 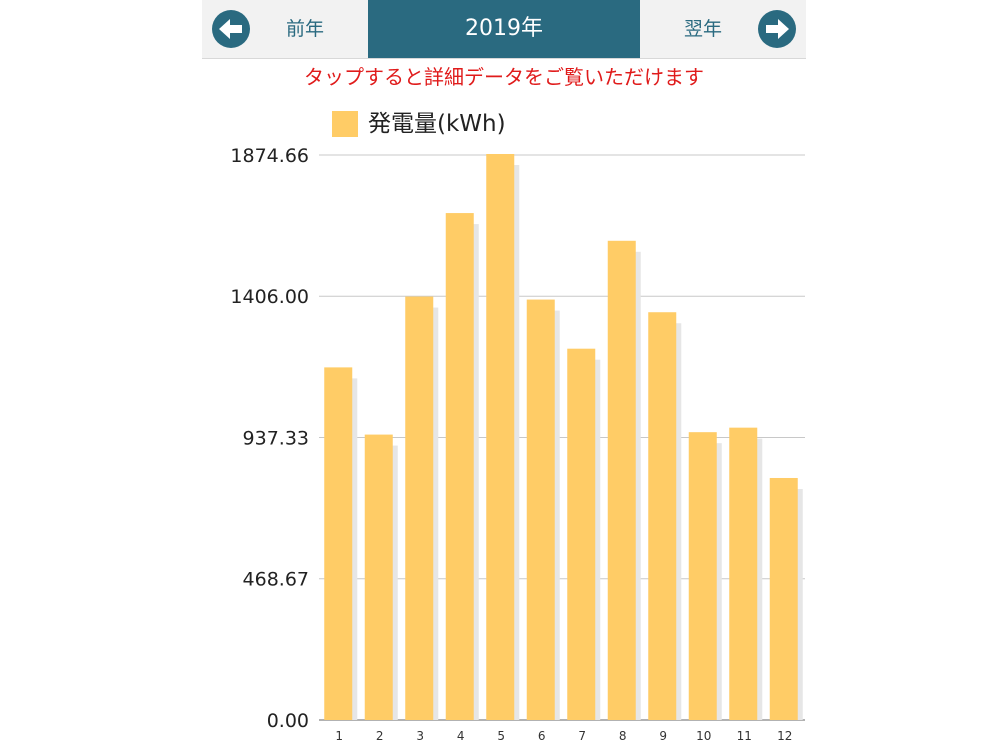 What do you see at coordinates (702, 29) in the screenshot?
I see `next-year-label: 翌年` at bounding box center [702, 29].